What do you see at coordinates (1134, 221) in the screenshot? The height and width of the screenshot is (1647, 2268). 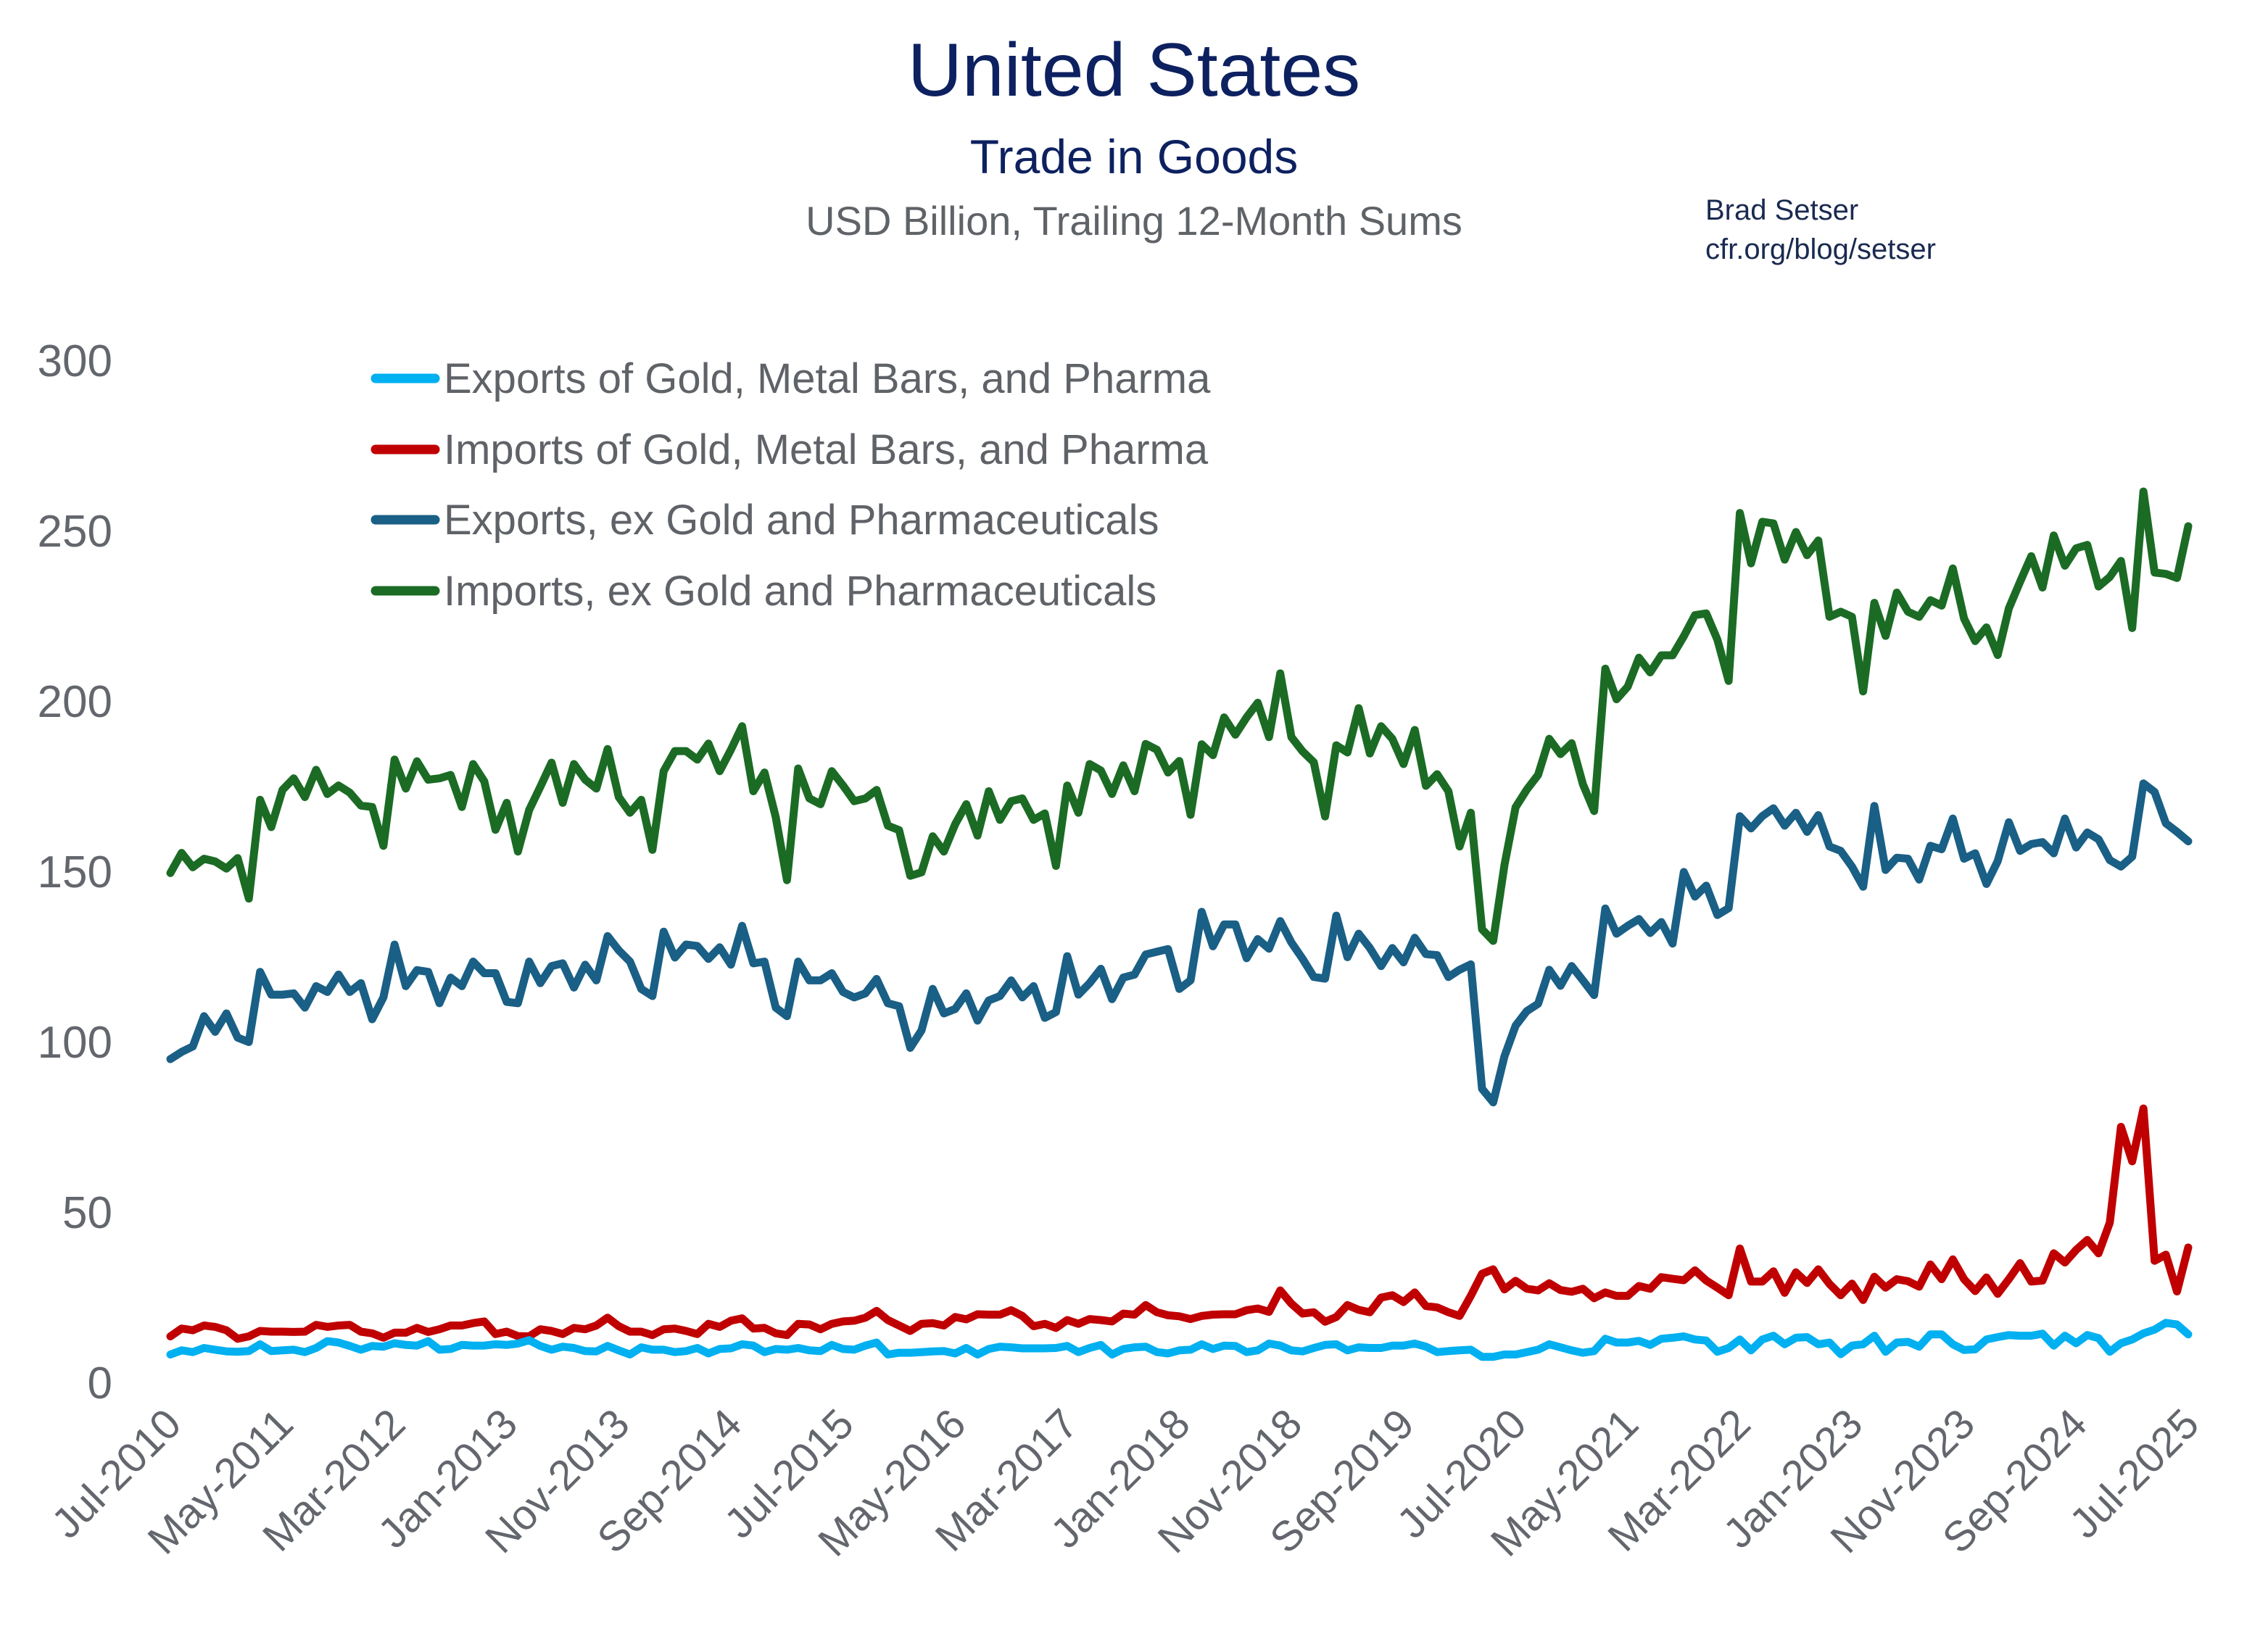 I see `chart-units: USD Billion, Trailing 12-Month Sums` at bounding box center [1134, 221].